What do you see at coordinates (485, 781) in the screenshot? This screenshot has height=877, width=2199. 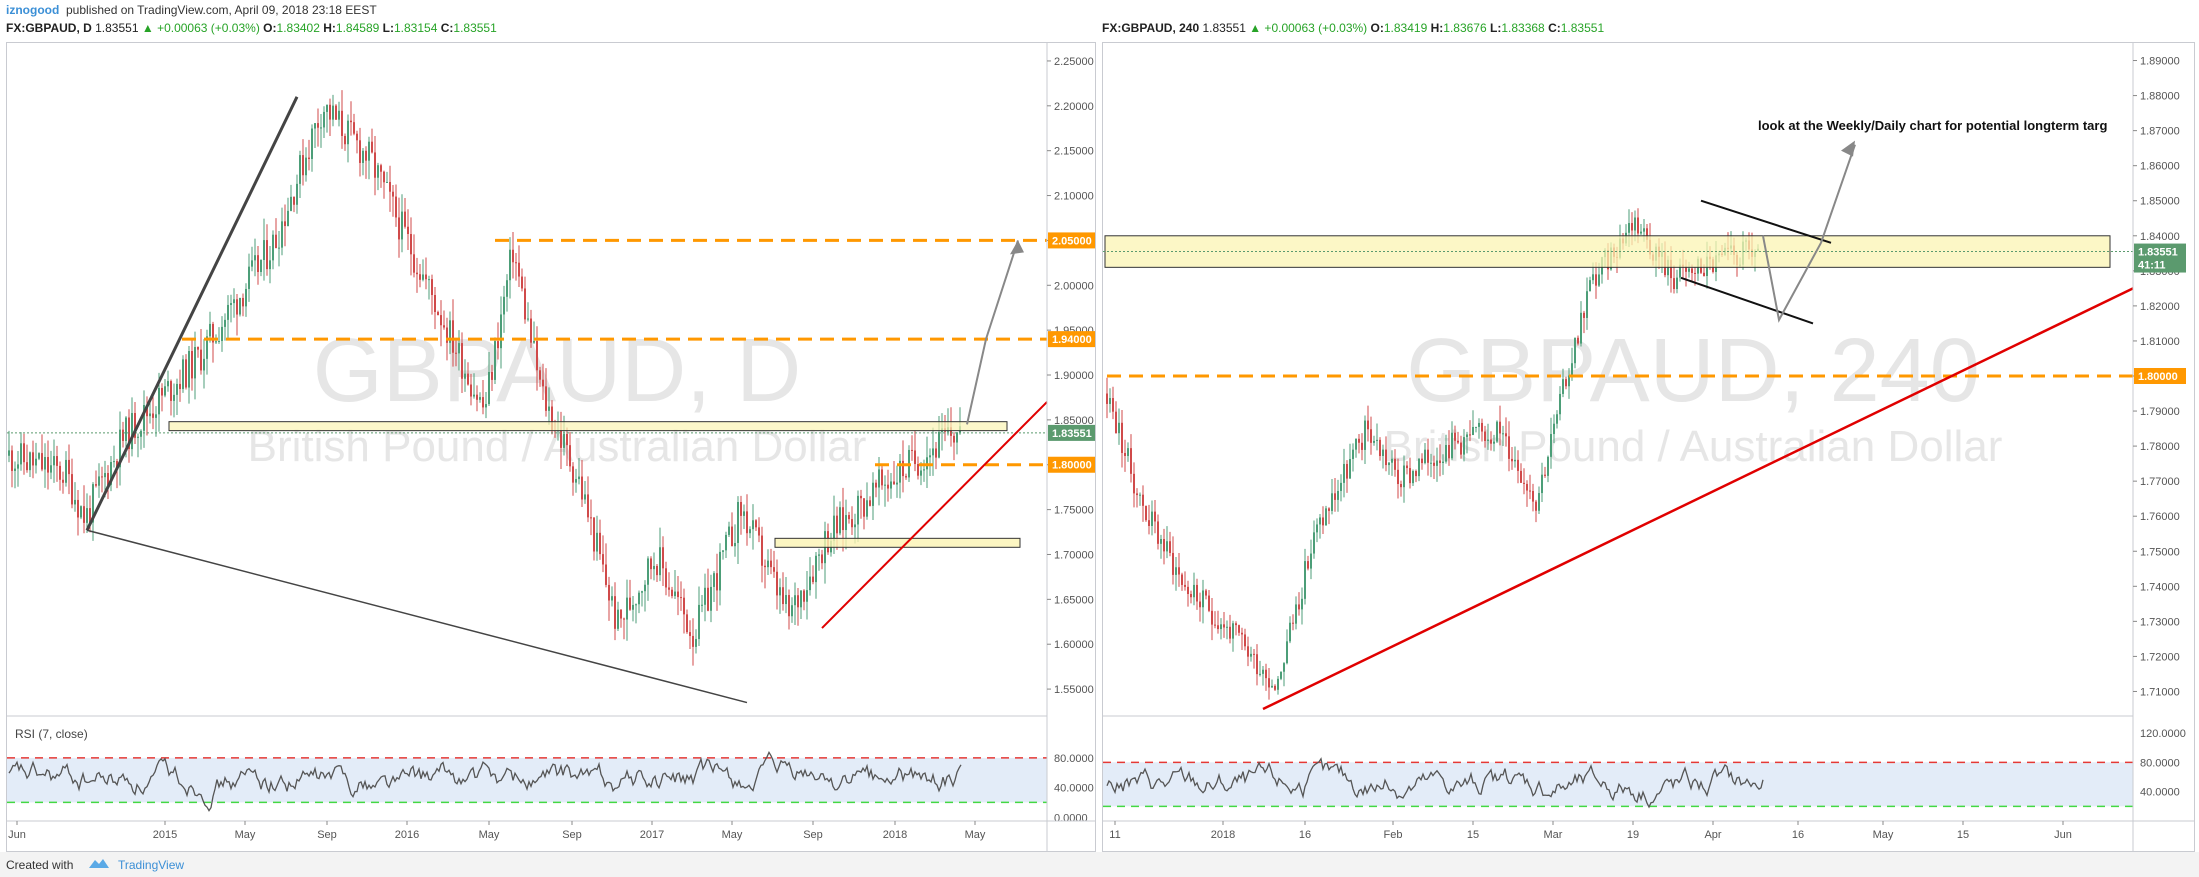 I see `rsi-line` at bounding box center [485, 781].